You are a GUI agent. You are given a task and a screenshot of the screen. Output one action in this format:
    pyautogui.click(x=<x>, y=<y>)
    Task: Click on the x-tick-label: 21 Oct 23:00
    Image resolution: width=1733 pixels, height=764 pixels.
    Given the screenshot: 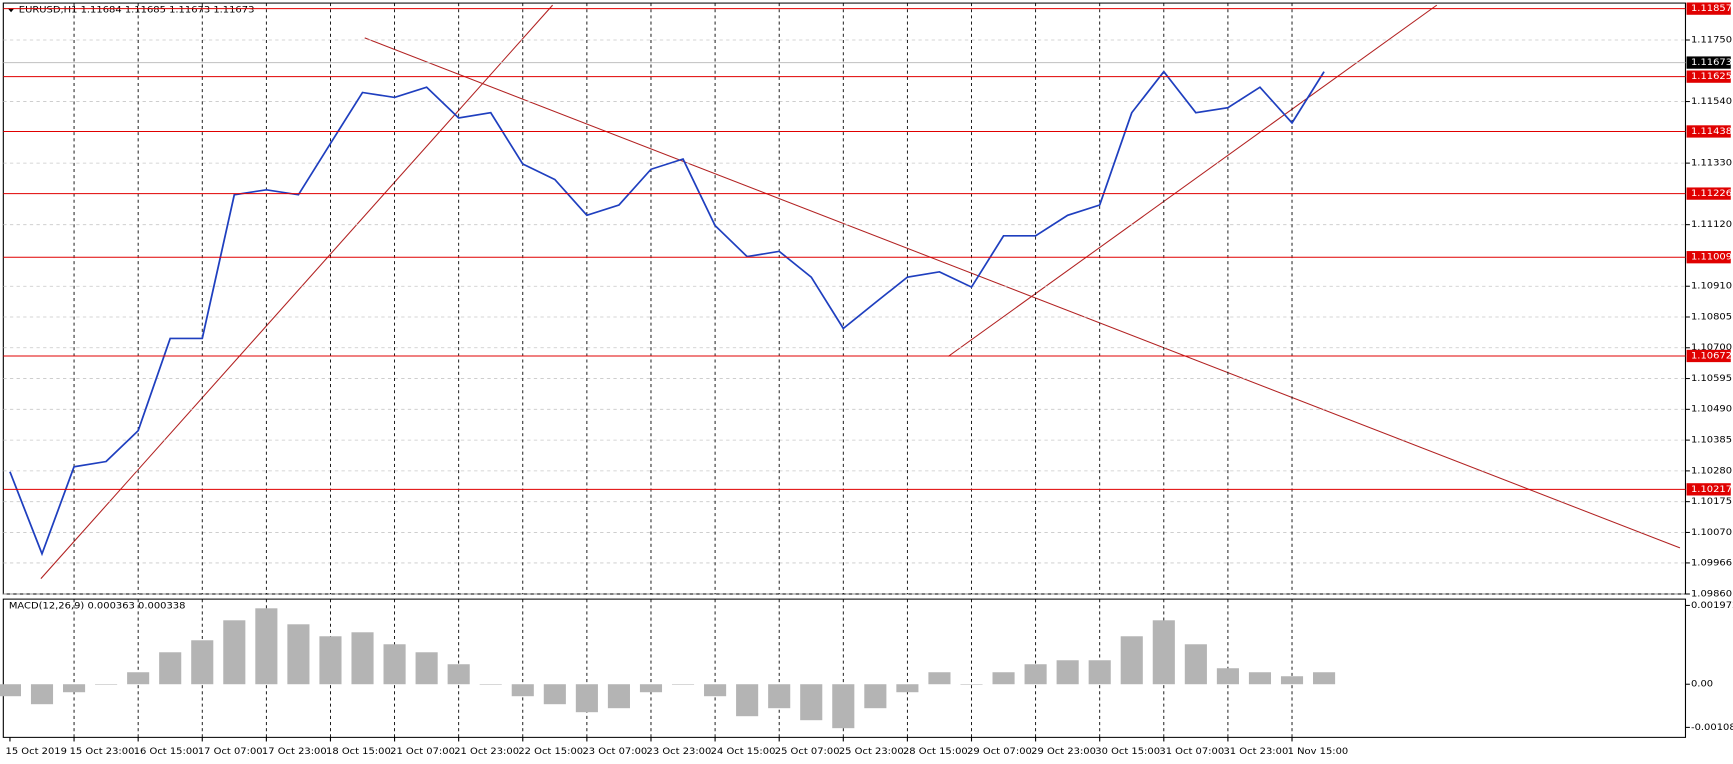 What is the action you would take?
    pyautogui.click(x=486, y=751)
    